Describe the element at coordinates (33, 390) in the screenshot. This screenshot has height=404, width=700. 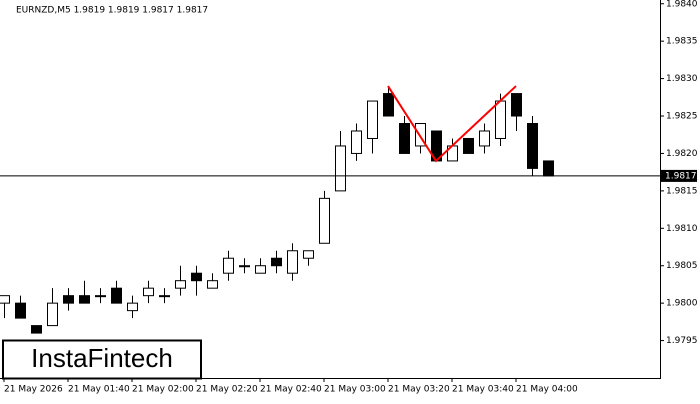
I see `x-tick-label: 21 May 2026` at that location.